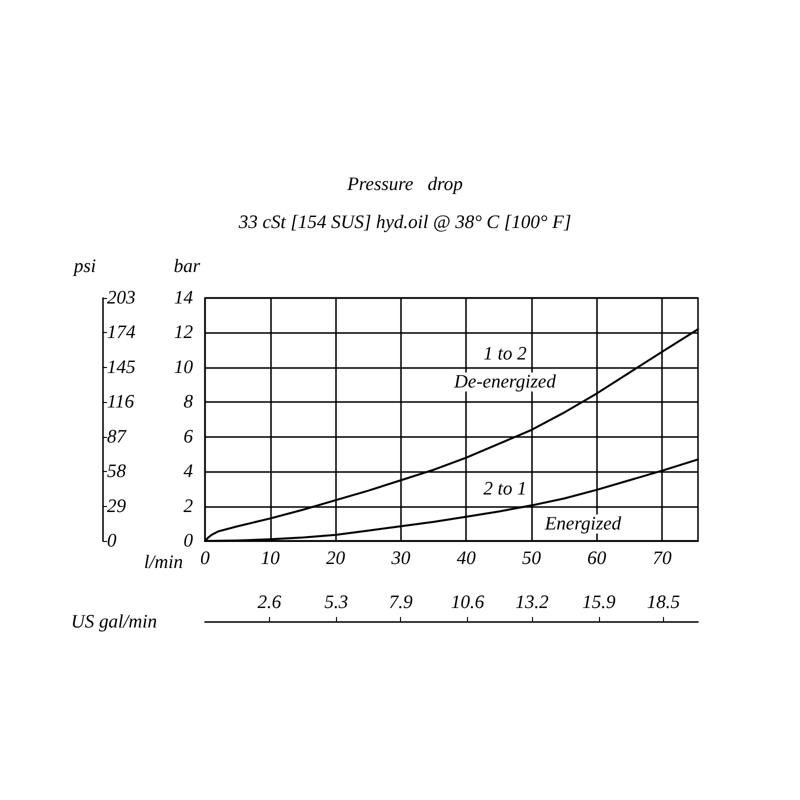 This screenshot has height=800, width=800. What do you see at coordinates (121, 333) in the screenshot?
I see `y2-tick-label: 174` at bounding box center [121, 333].